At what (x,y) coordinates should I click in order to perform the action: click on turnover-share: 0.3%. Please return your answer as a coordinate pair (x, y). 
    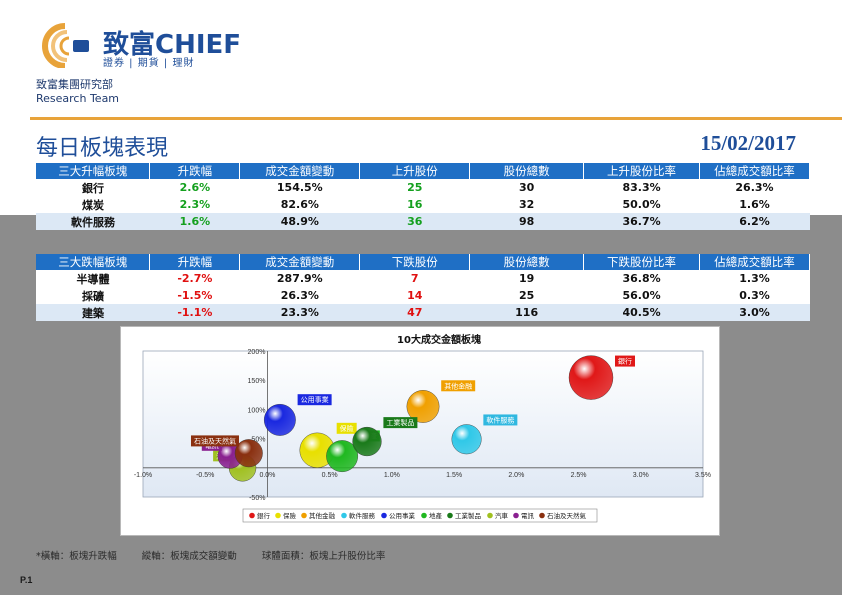
    Looking at the image, I should click on (754, 295).